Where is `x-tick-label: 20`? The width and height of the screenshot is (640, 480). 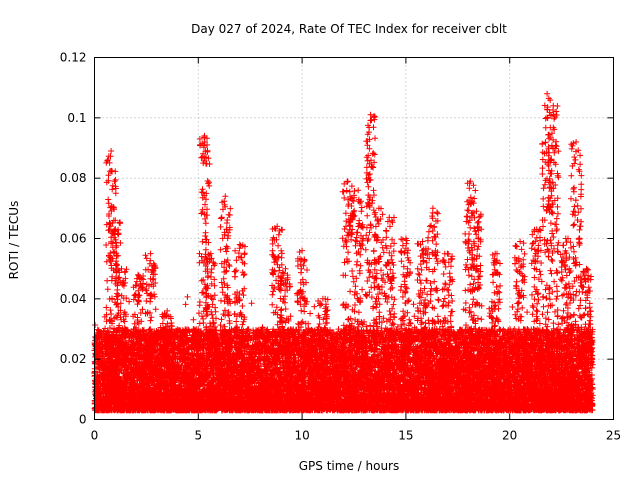
x-tick-label: 20 is located at coordinates (509, 436).